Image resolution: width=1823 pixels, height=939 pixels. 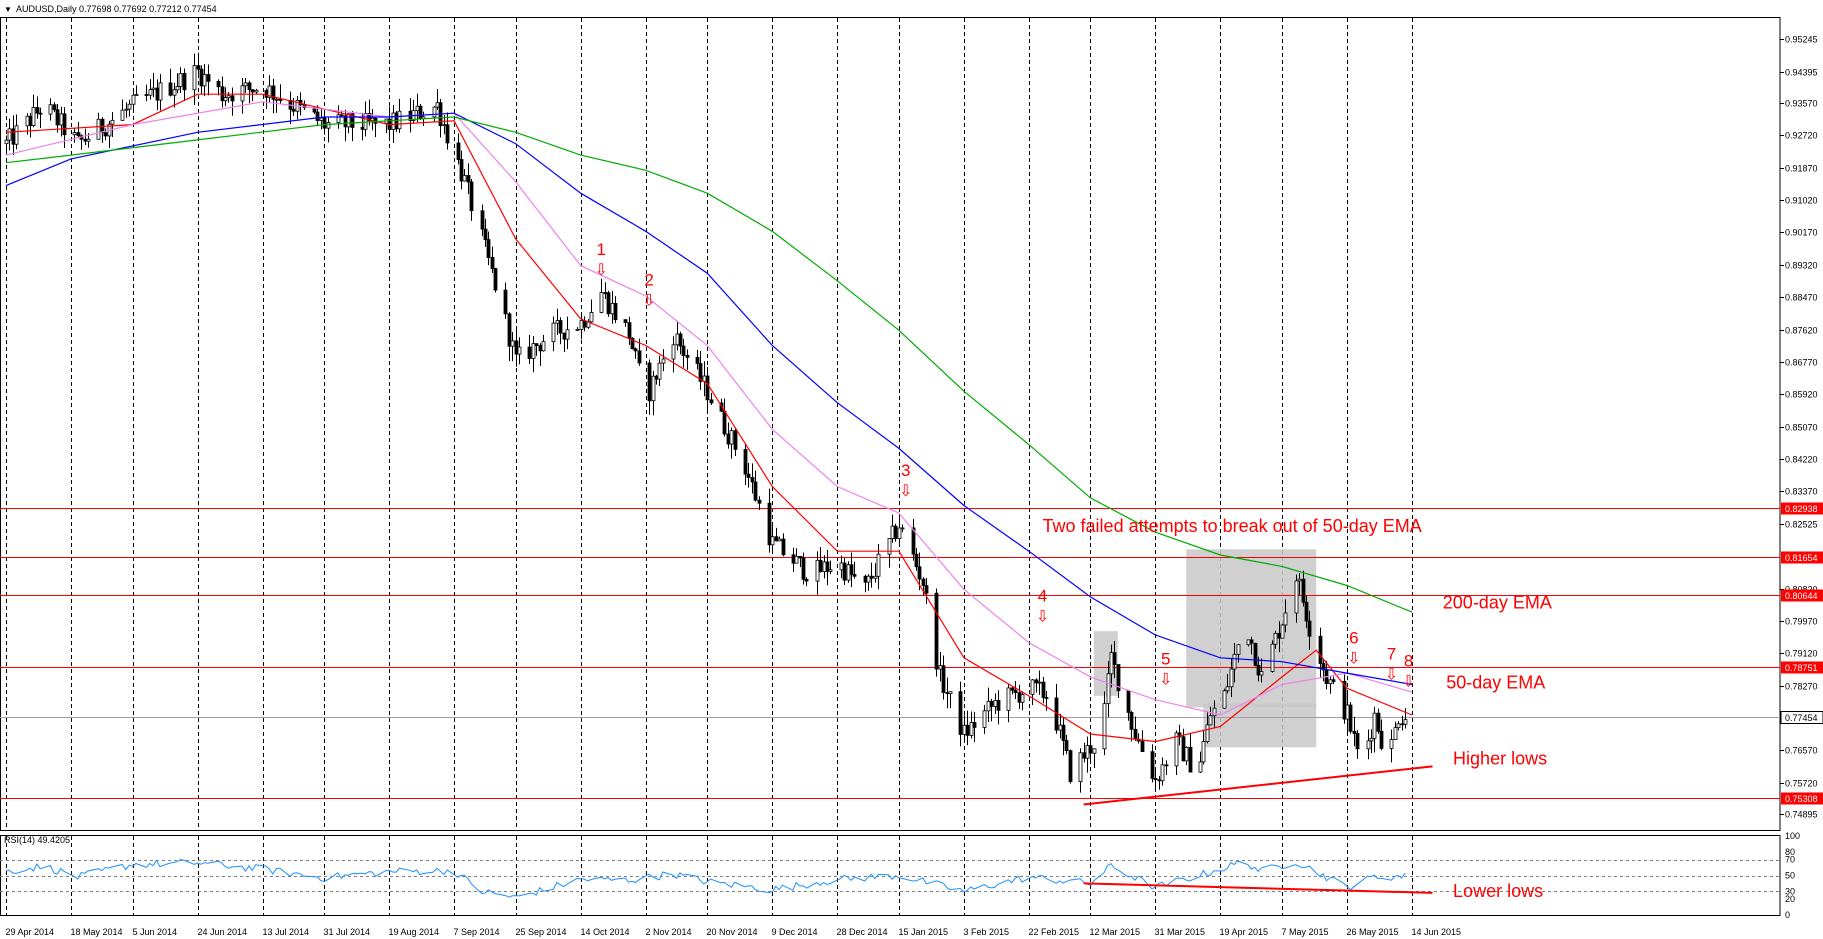 I want to click on x-tick-label: 5 Jun 2014, so click(x=155, y=932).